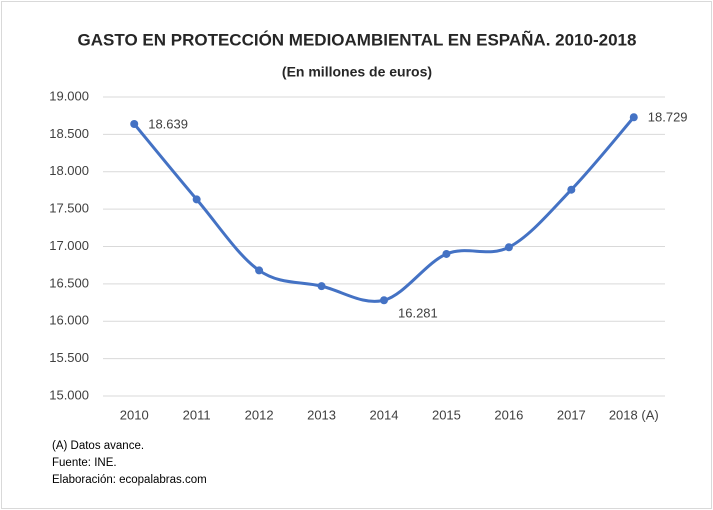 This screenshot has height=510, width=713. I want to click on note: (A) Datos avance., so click(98, 446).